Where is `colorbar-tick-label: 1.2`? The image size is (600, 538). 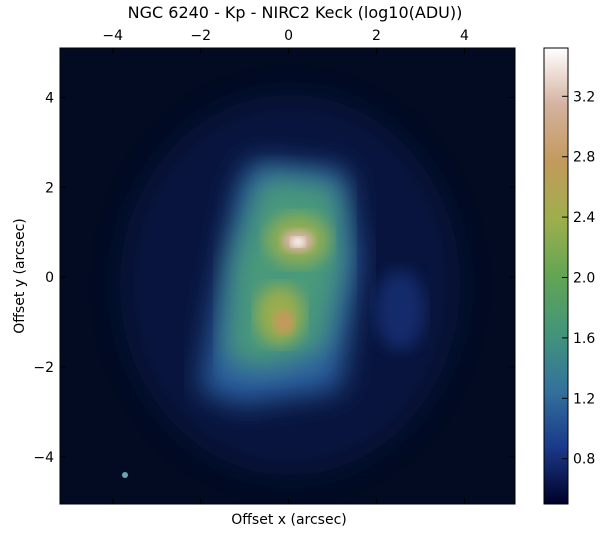
colorbar-tick-label: 1.2 is located at coordinates (584, 399).